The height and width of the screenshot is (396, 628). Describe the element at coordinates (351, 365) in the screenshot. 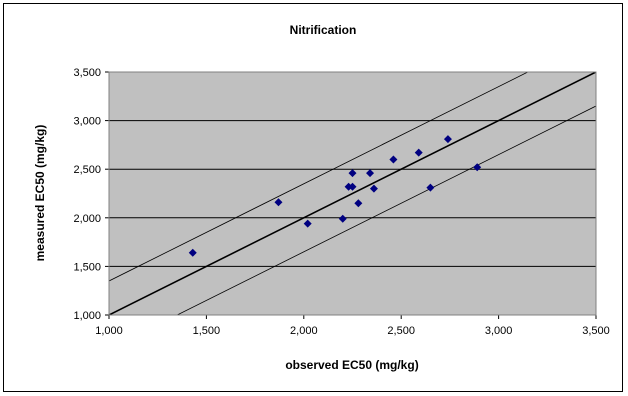

I see `x-axis-title: observed EC50 (mg/kg)` at that location.